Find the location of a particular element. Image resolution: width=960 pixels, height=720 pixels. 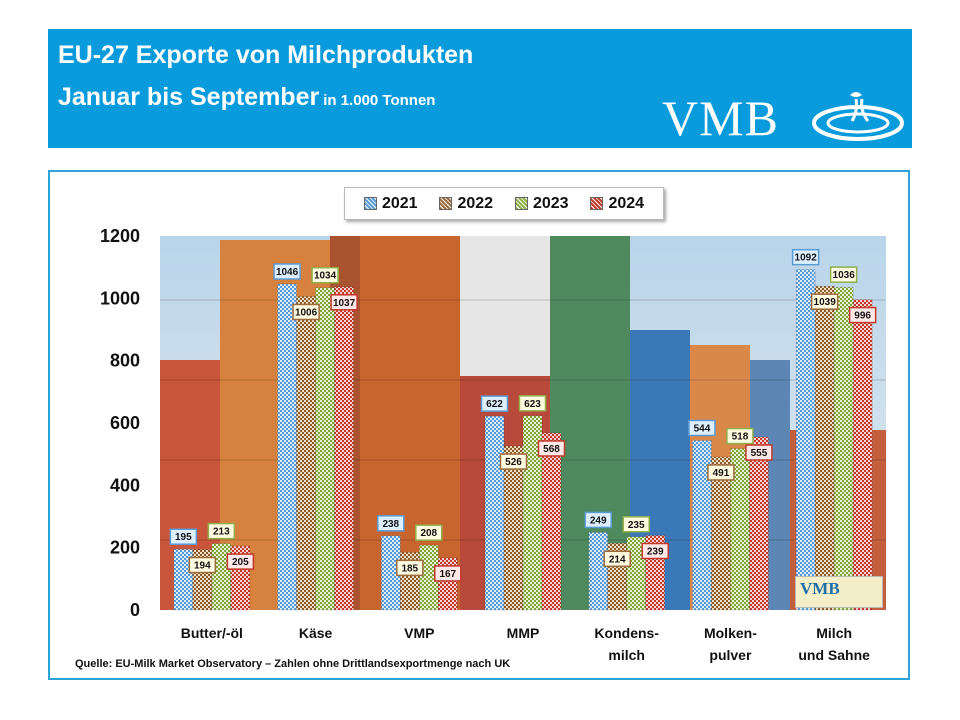

data-label-2024-4: 239 is located at coordinates (655, 552).